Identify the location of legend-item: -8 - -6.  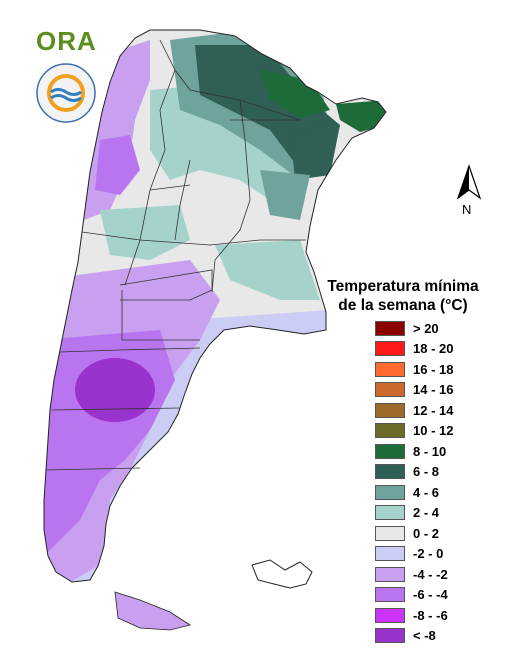
(414, 615).